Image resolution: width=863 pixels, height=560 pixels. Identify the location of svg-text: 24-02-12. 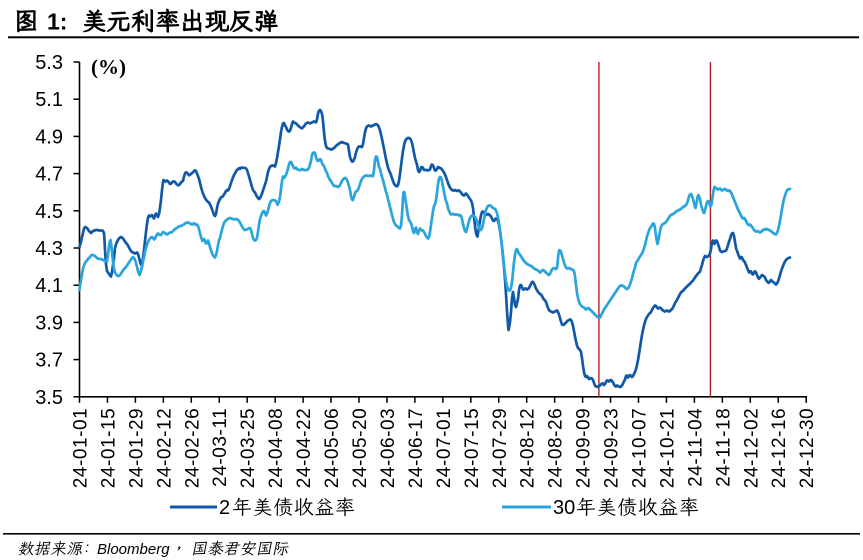
(164, 448).